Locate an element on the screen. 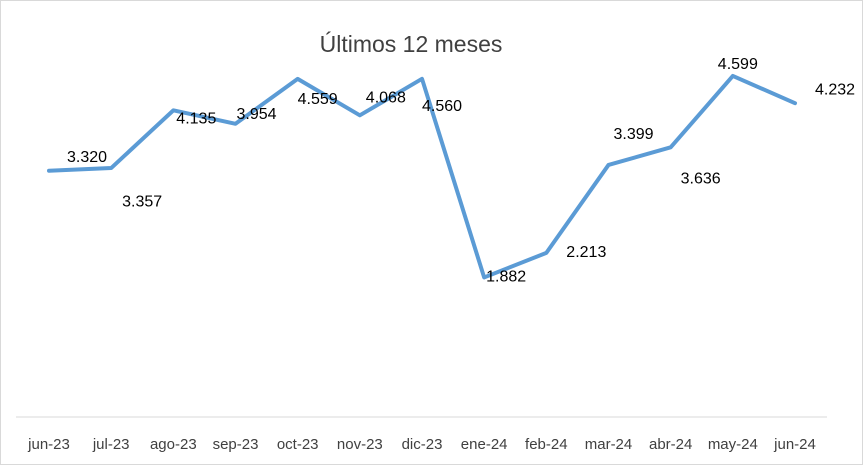 This screenshot has height=466, width=863. data-label: 4.232 is located at coordinates (835, 89).